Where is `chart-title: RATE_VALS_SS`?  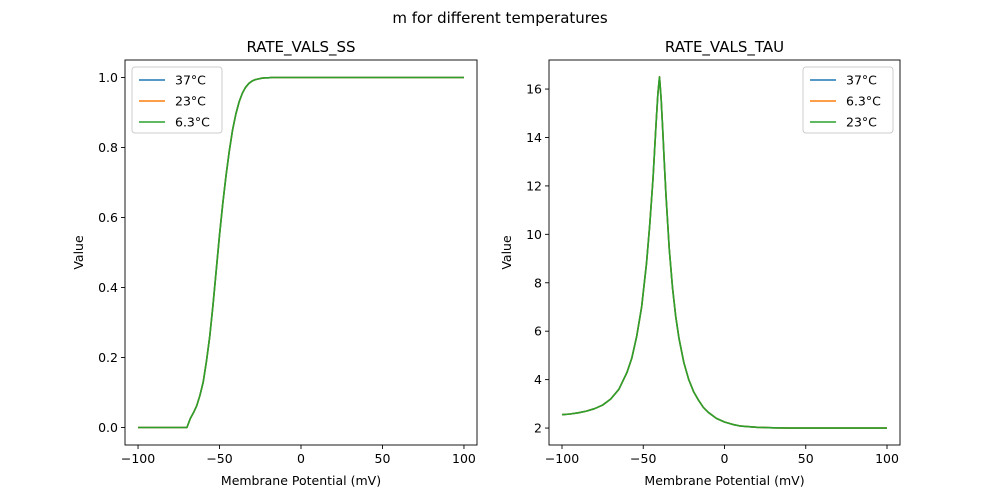
chart-title: RATE_VALS_SS is located at coordinates (300, 47).